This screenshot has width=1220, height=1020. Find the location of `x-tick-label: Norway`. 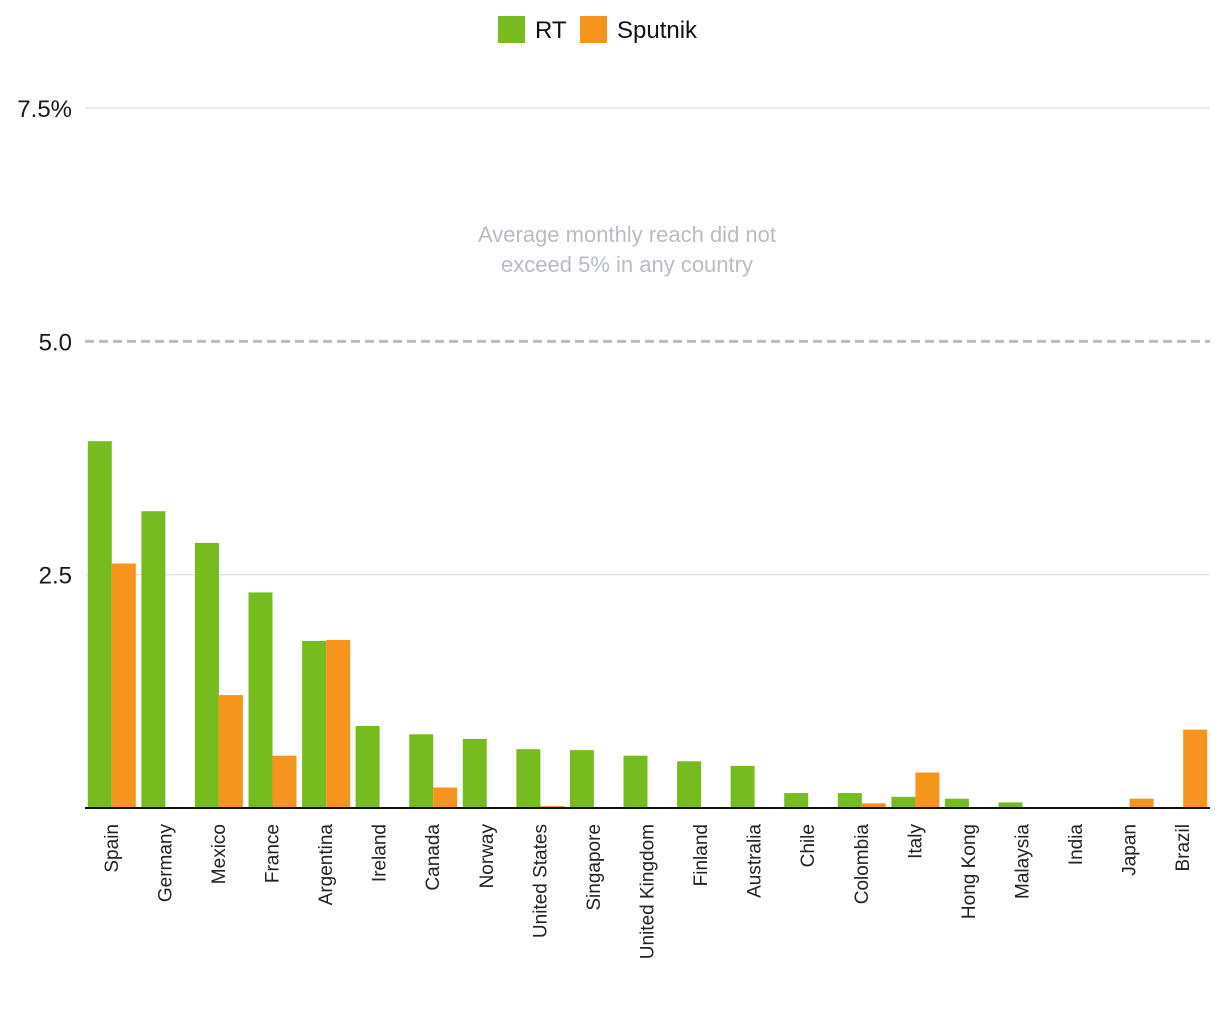

x-tick-label: Norway is located at coordinates (487, 856).